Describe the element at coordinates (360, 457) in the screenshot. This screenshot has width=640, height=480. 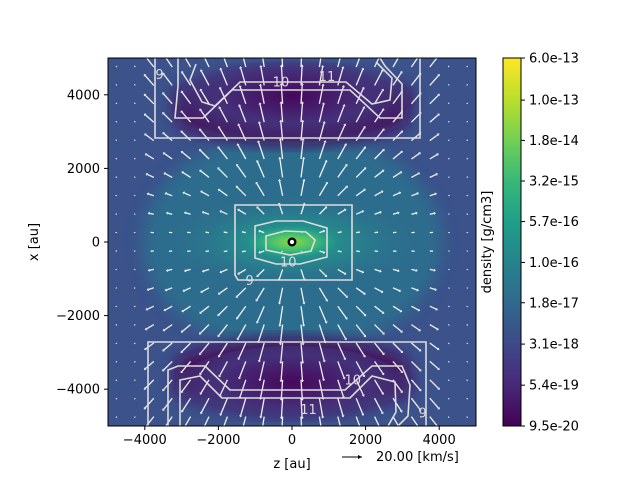
I see `velocity-key-arrowhead` at that location.